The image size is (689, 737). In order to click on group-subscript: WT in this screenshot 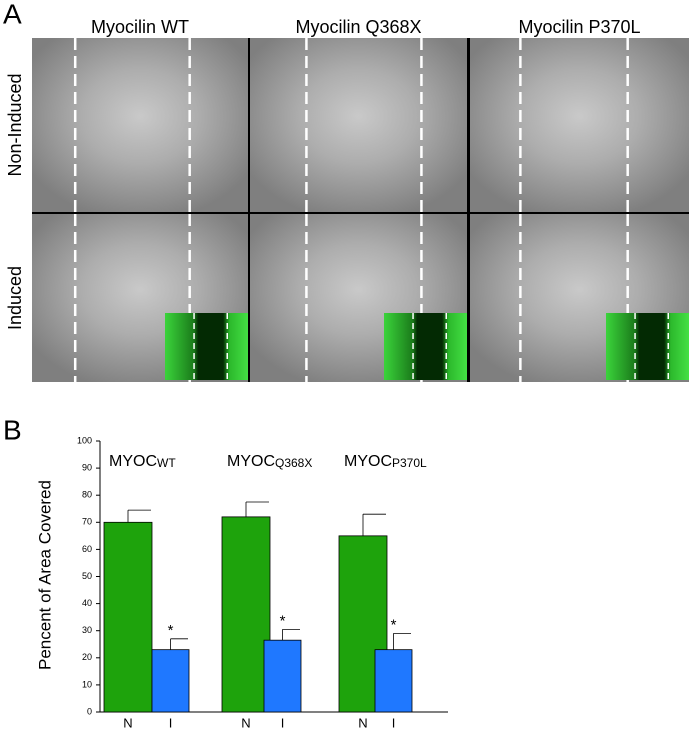, I will do `click(166, 463)`.